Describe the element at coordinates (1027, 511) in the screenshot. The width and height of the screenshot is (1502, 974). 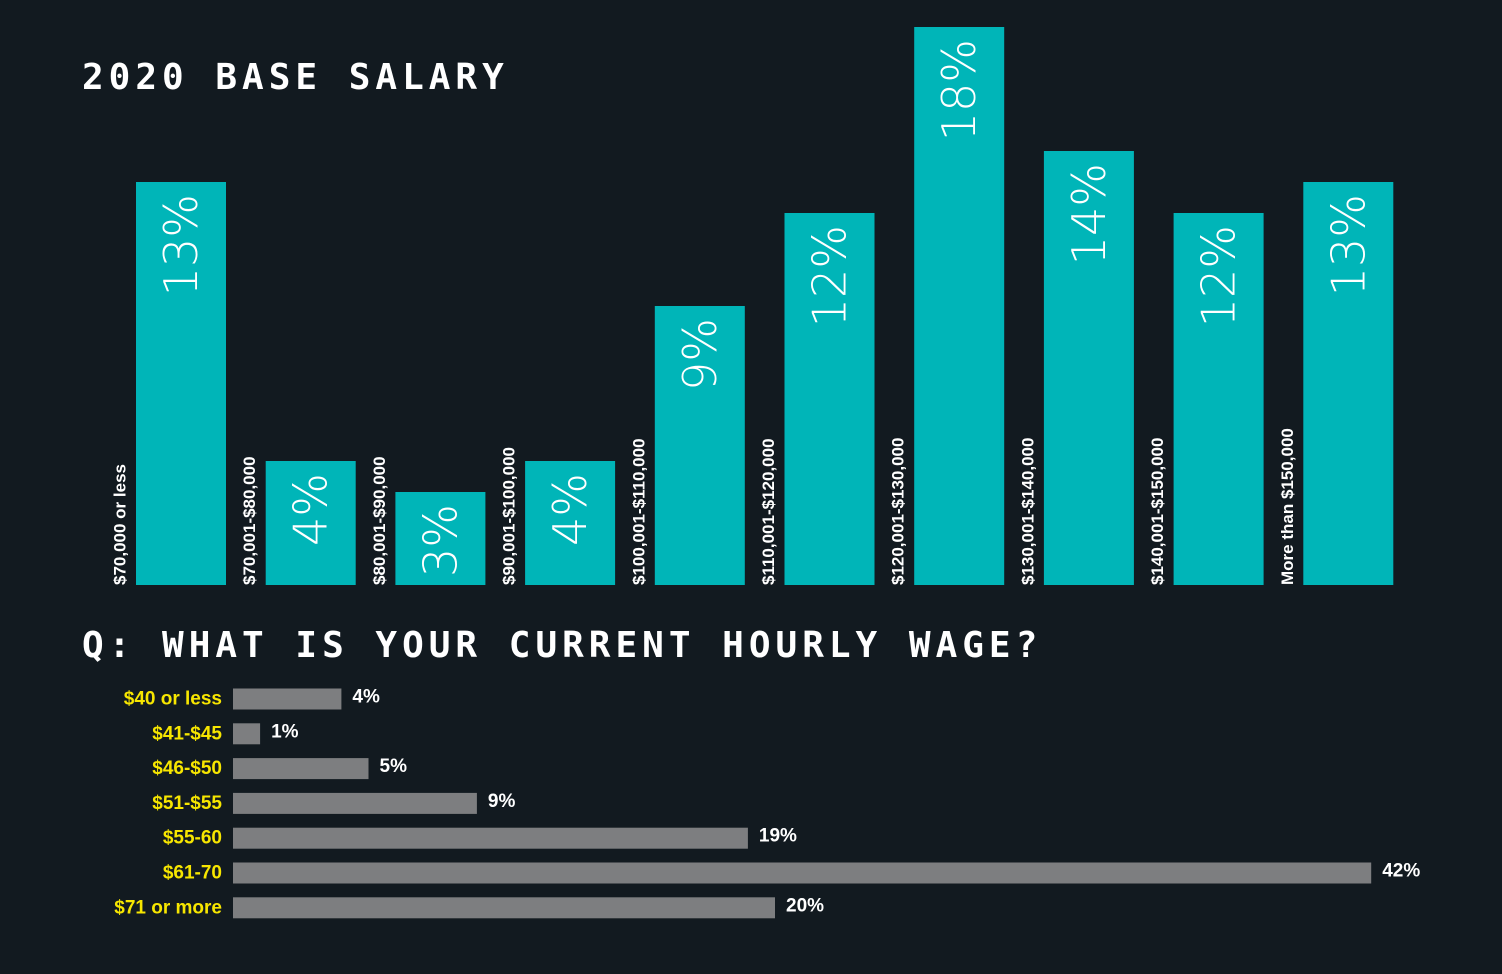
I see `salary-category-label: $130,001-$140,000` at that location.